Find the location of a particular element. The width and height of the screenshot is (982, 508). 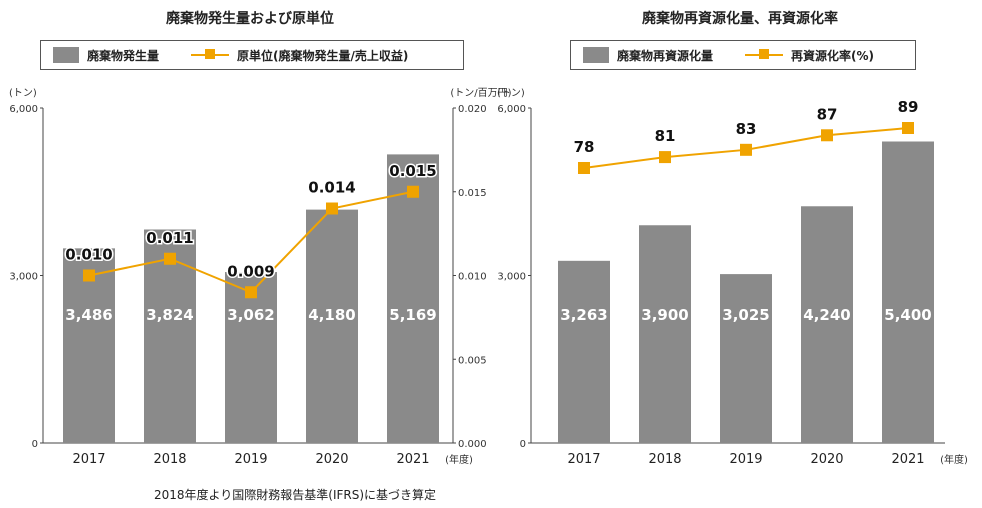

right-chart-title: 廃棄物再資源化量、再資源化率 is located at coordinates (740, 19).